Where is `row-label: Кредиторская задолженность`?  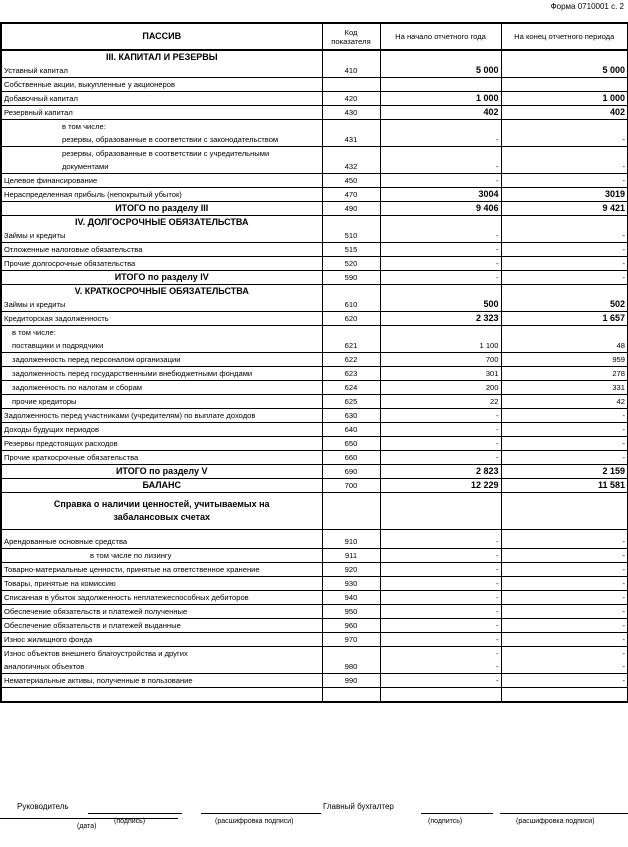
row-label: Кредиторская задолженность is located at coordinates (161, 318).